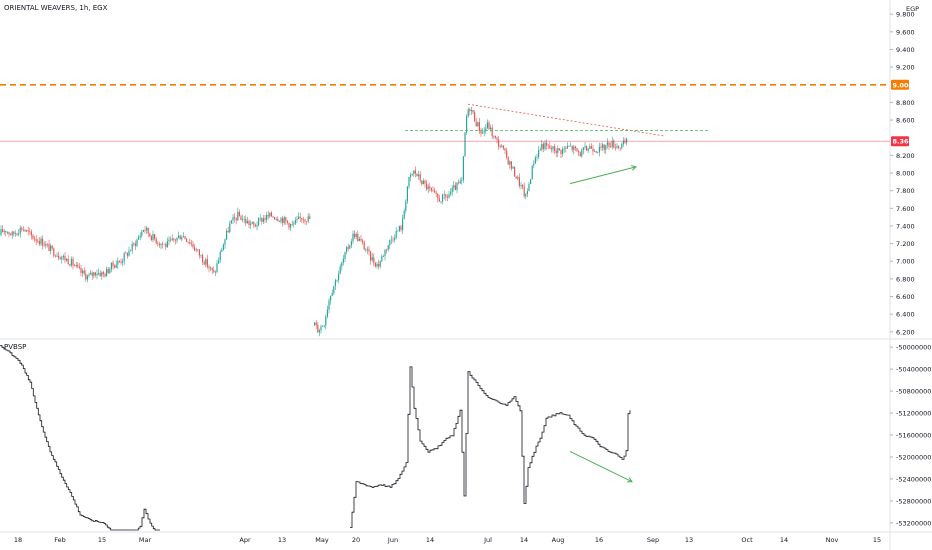 The image size is (932, 550). Describe the element at coordinates (558, 540) in the screenshot. I see `time-tick-label: Aug` at that location.